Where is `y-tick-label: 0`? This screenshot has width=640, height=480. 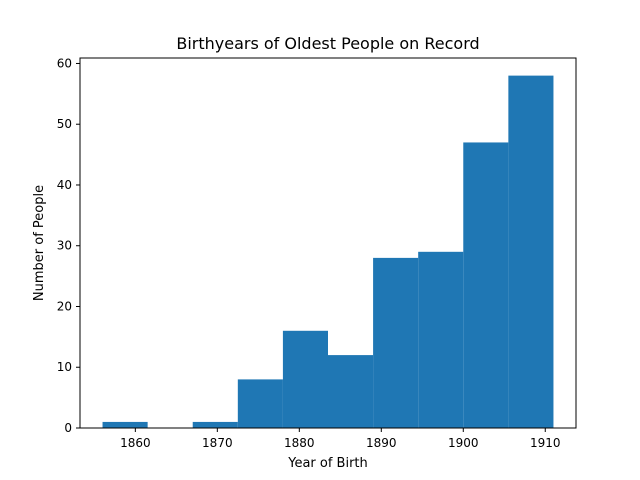 y-tick-label: 0 is located at coordinates (68, 428).